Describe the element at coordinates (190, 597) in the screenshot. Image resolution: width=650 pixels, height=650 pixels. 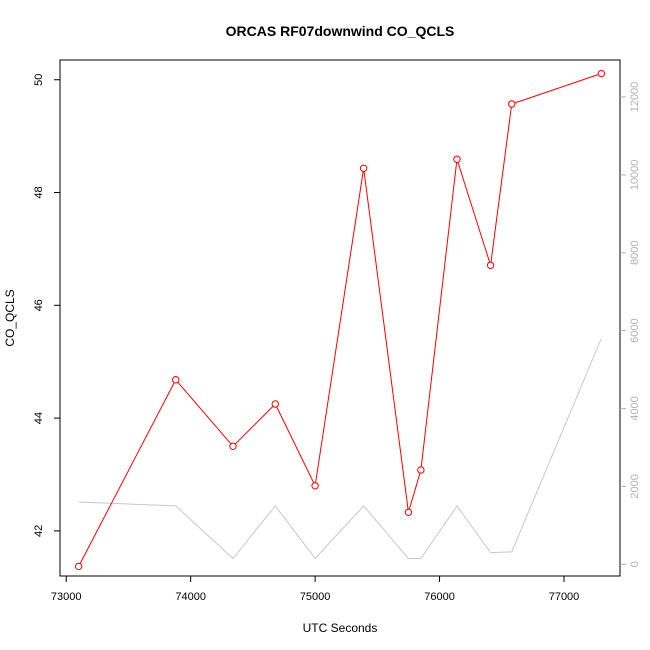
I see `x-tick-label-1: 74000` at that location.